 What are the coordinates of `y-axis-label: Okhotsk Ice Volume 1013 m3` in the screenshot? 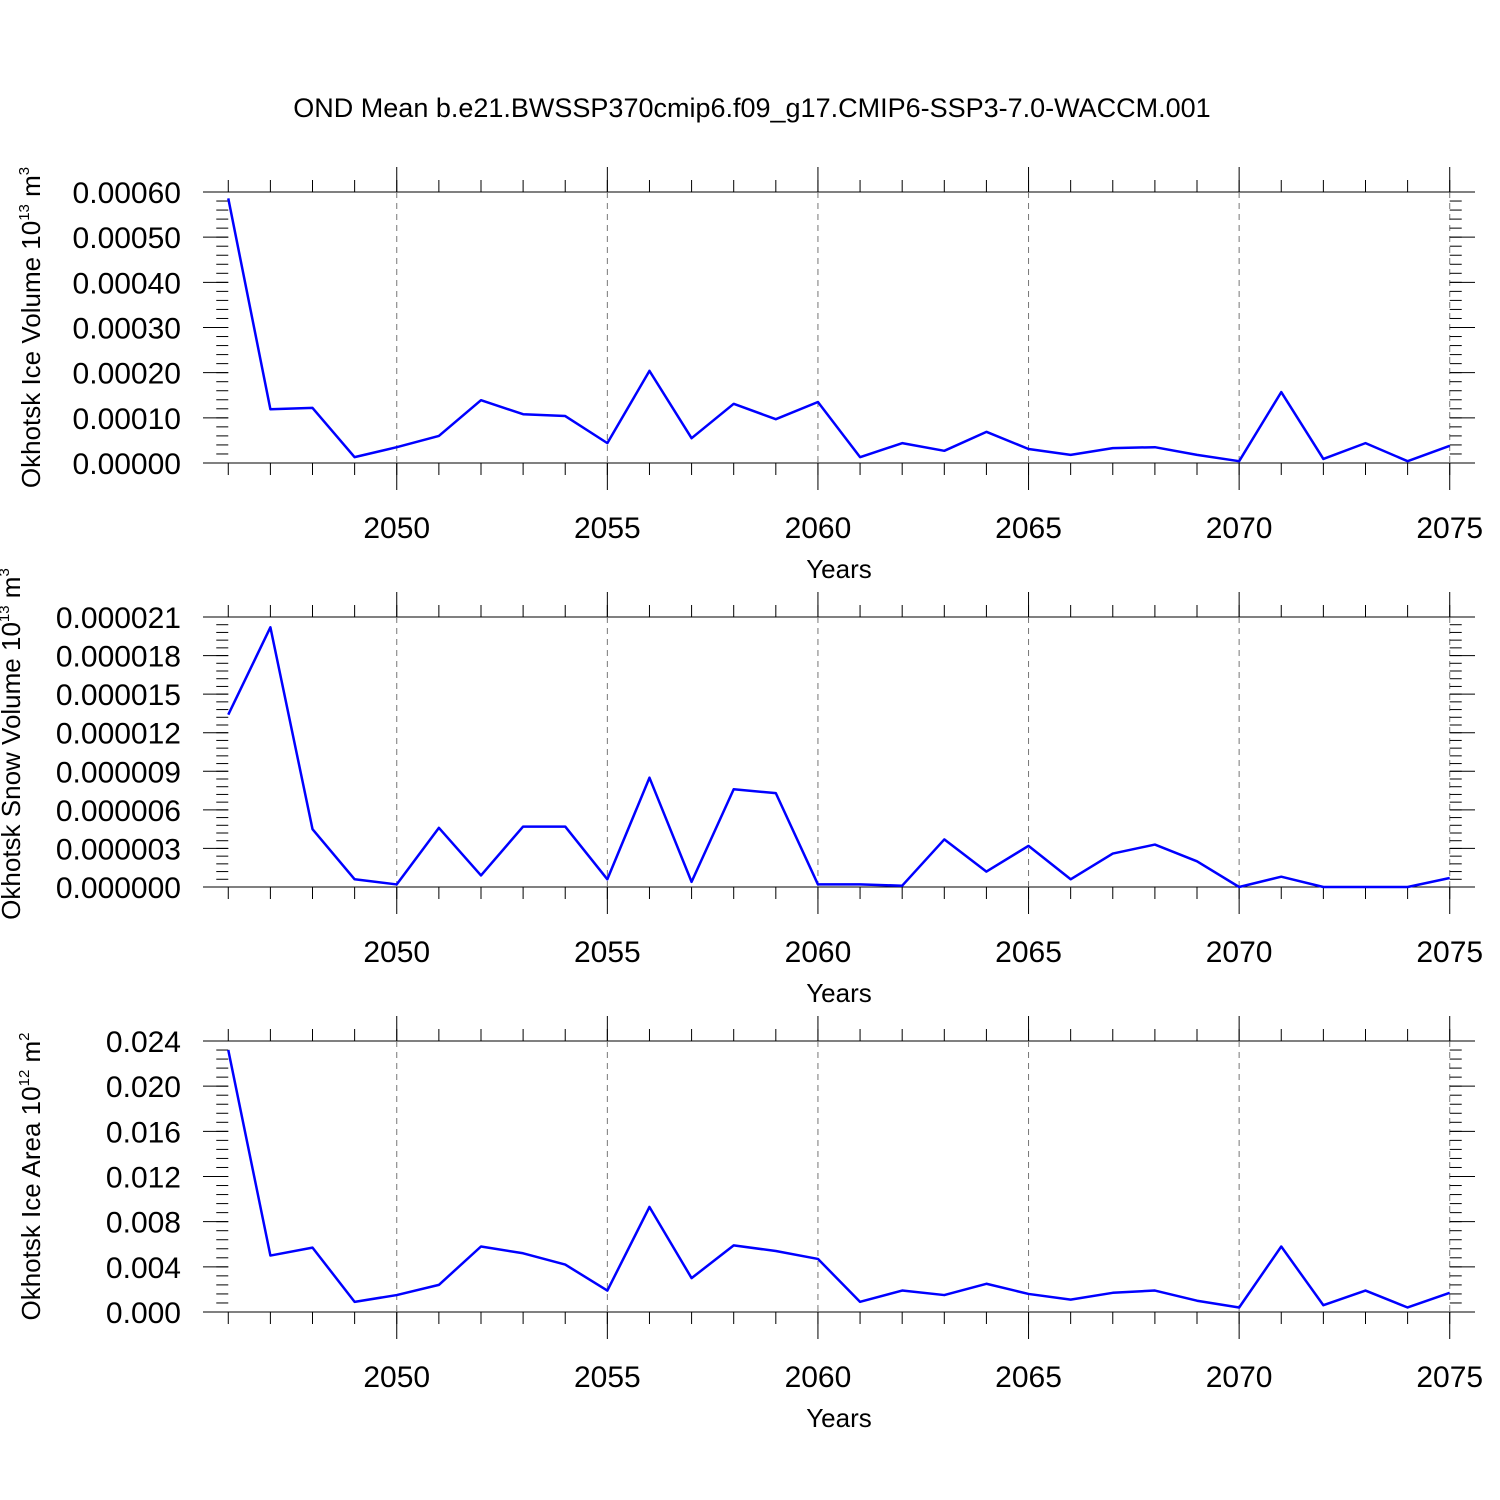 It's located at (31, 327).